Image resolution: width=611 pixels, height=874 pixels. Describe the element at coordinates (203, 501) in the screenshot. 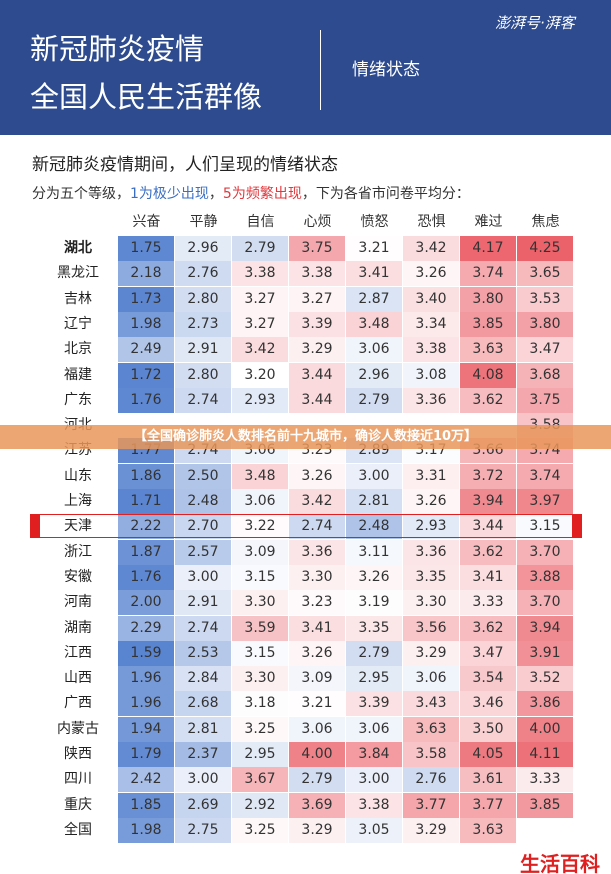

I see `value-cell: 2.48` at that location.